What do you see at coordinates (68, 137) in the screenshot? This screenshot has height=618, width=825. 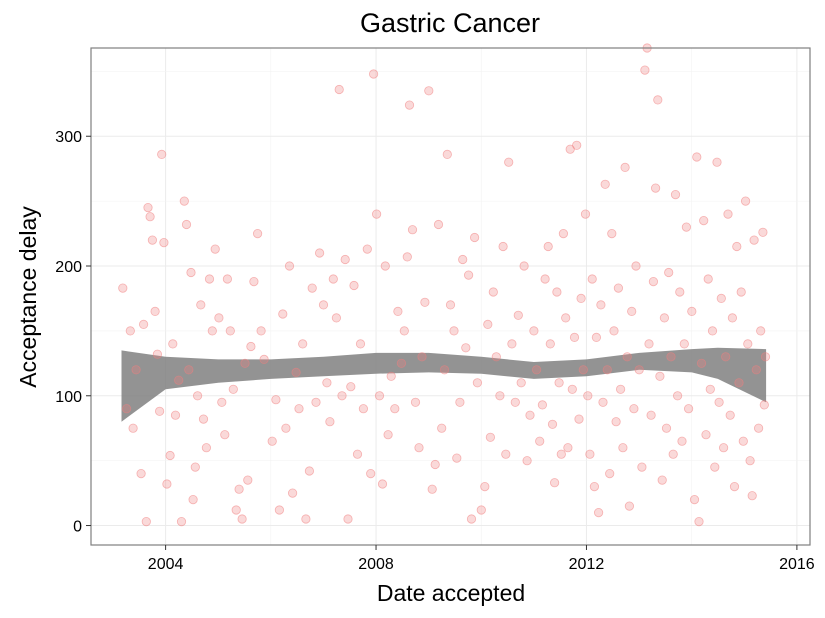 I see `y-tick-label: 300` at bounding box center [68, 137].